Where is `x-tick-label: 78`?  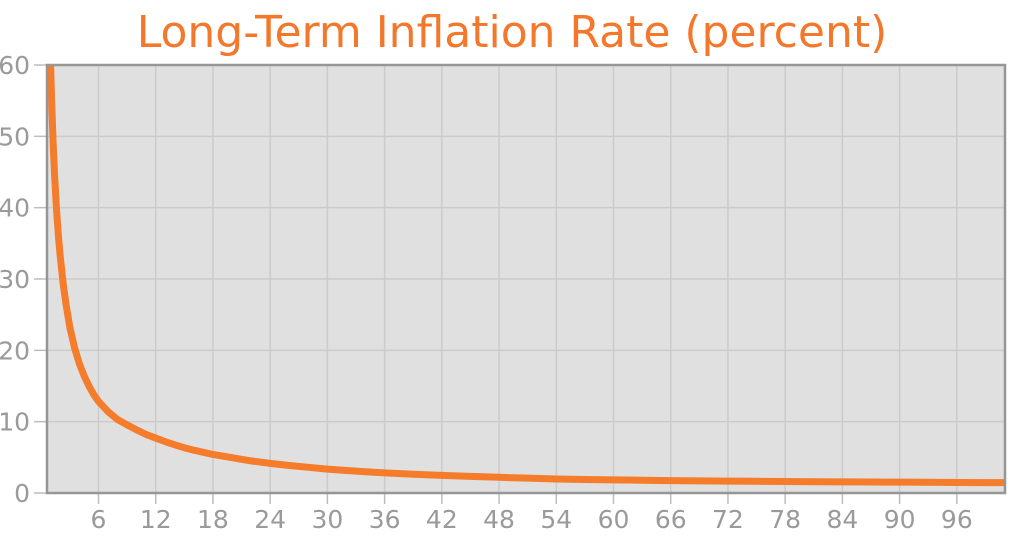 x-tick-label: 78 is located at coordinates (785, 519).